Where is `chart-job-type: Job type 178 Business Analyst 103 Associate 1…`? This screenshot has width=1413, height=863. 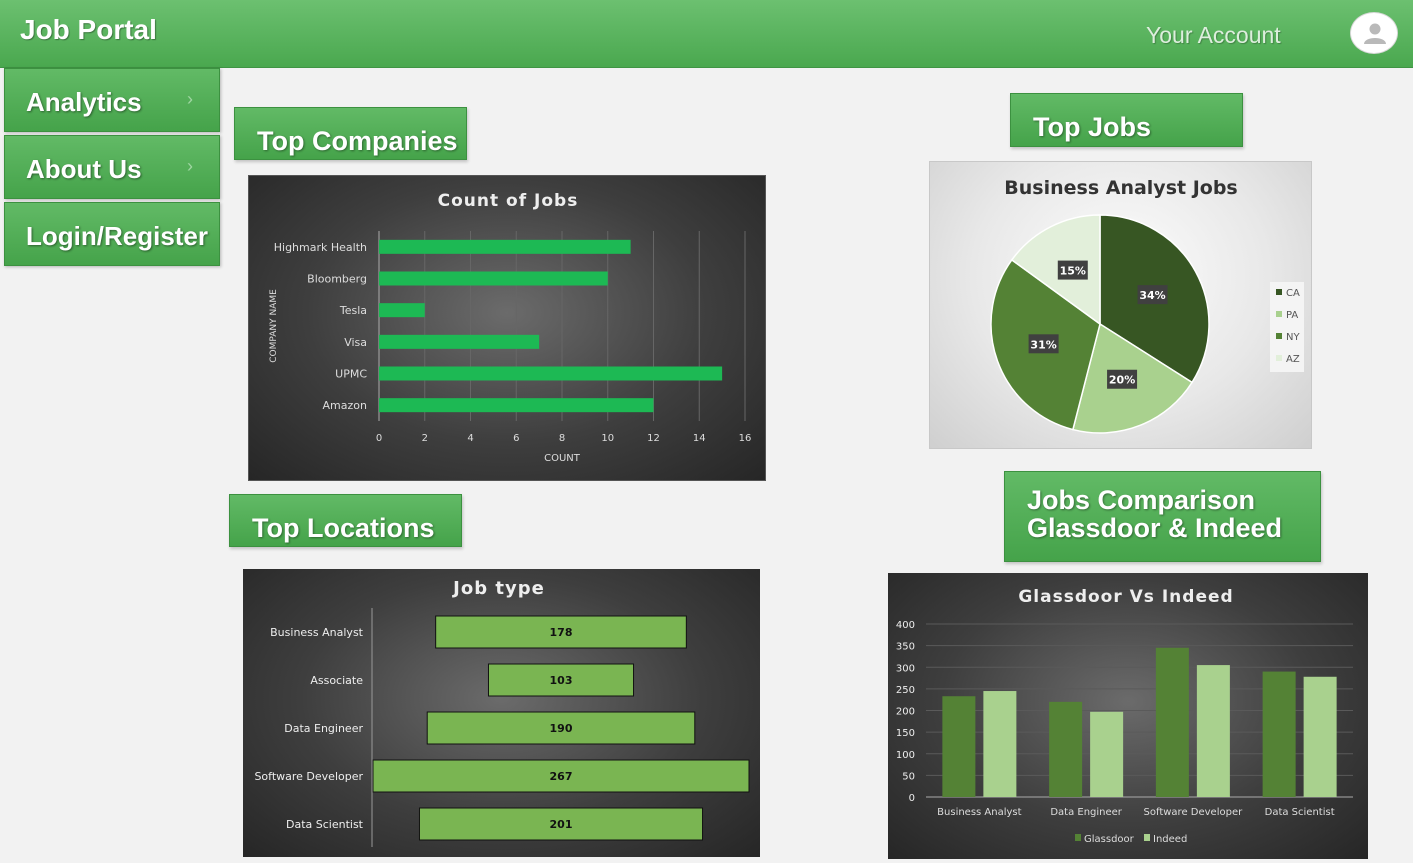
chart-job-type: Job type 178 Business Analyst 103 Associate 1… is located at coordinates (501, 713).